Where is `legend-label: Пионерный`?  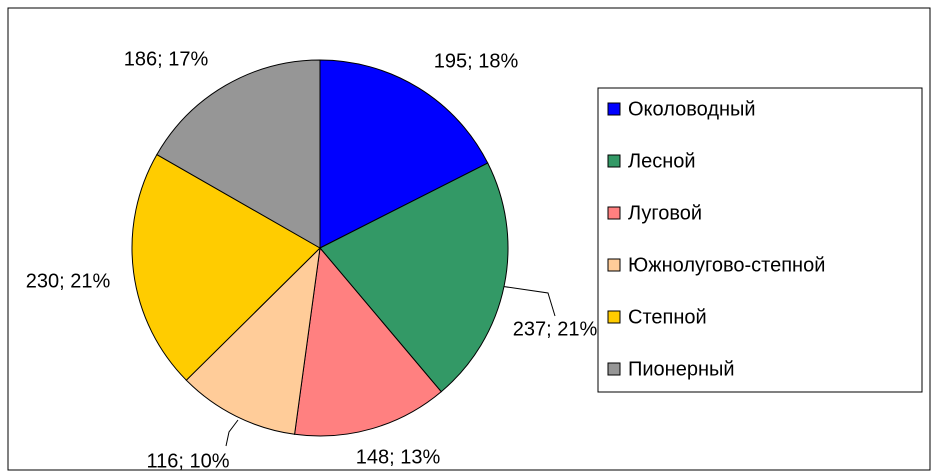
legend-label: Пионерный is located at coordinates (681, 369).